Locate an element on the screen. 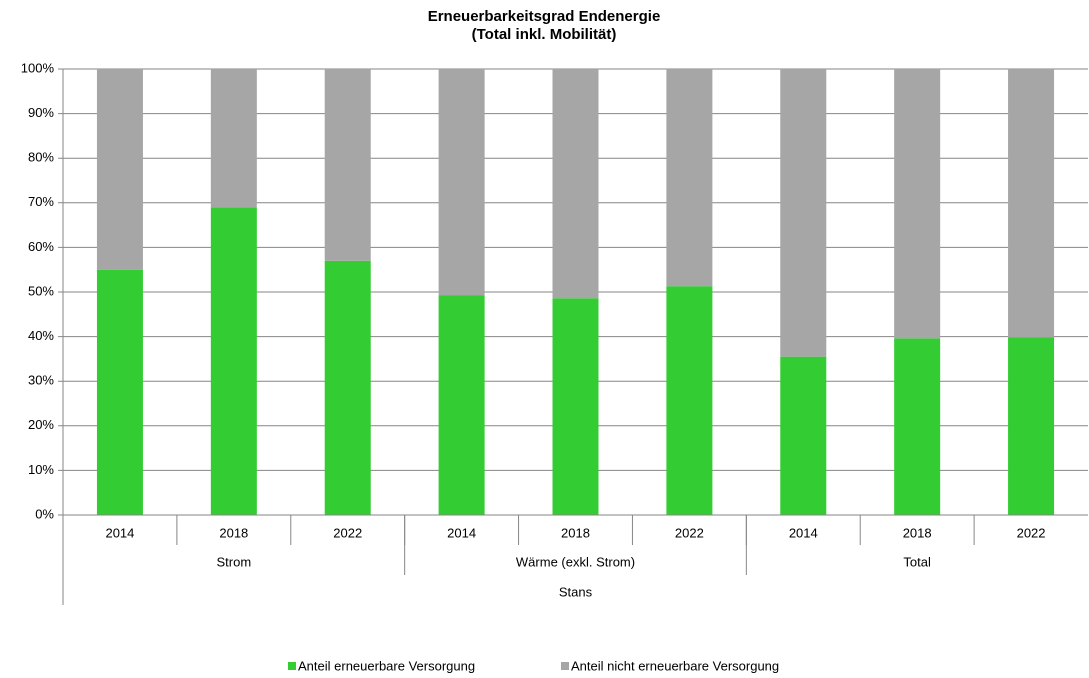 The width and height of the screenshot is (1089, 678). group-label: Wärme (exkl. Strom) is located at coordinates (575, 561).